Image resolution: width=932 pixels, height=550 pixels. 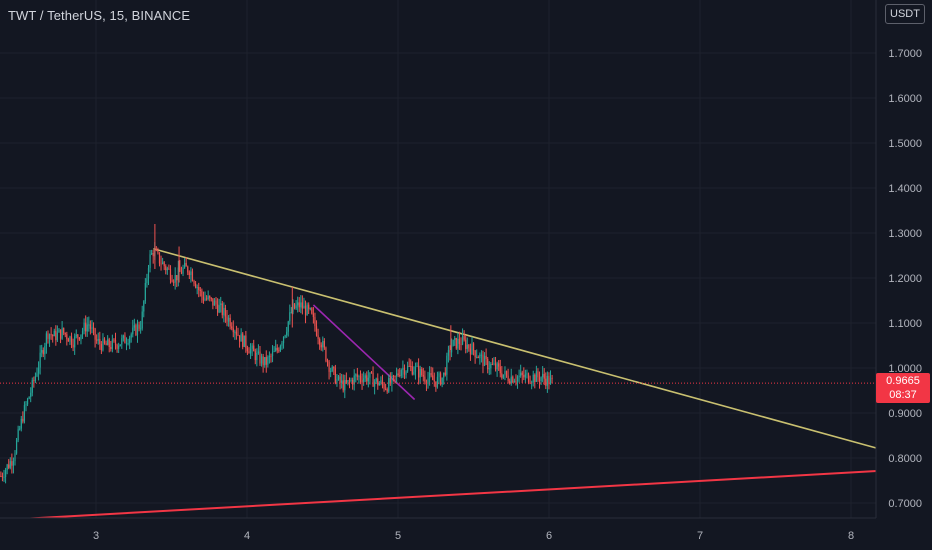 What do you see at coordinates (364, 352) in the screenshot?
I see `trendline-short` at bounding box center [364, 352].